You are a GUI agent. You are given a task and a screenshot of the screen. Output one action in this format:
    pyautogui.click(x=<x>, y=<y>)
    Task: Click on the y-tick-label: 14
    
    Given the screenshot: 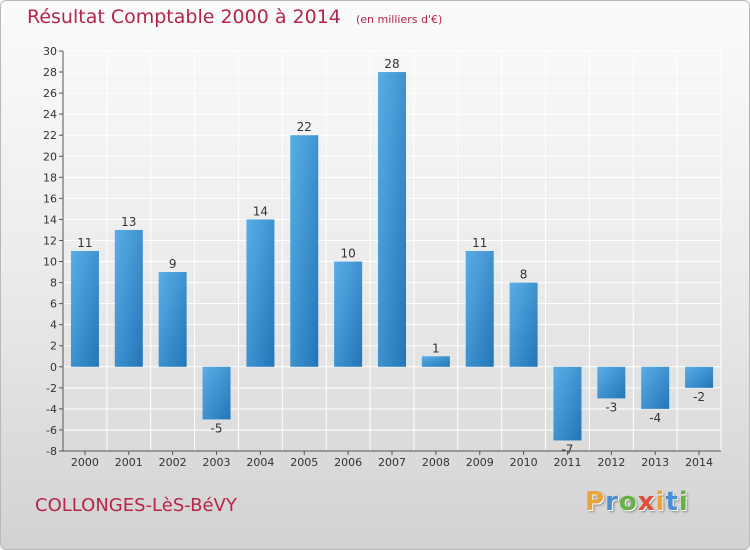 What is the action you would take?
    pyautogui.click(x=50, y=219)
    